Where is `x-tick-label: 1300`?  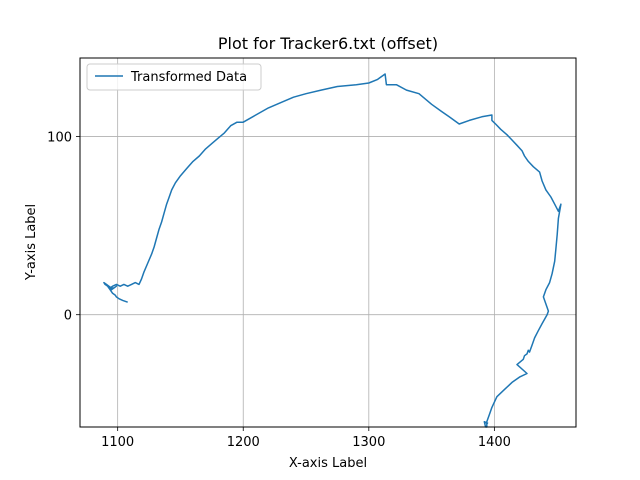
x-tick-label: 1300 is located at coordinates (368, 442).